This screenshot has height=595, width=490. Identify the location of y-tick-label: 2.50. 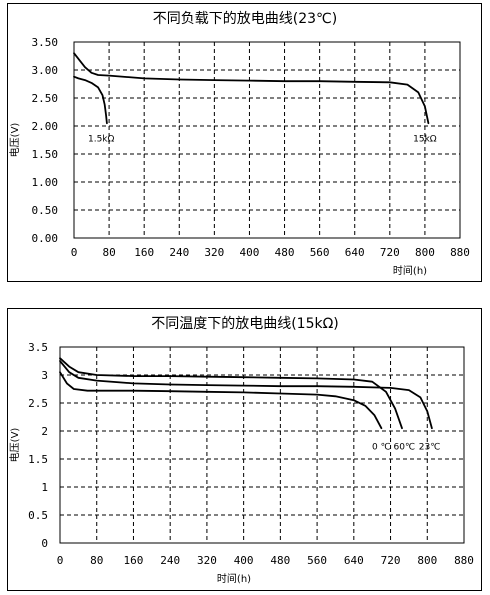
(45, 98).